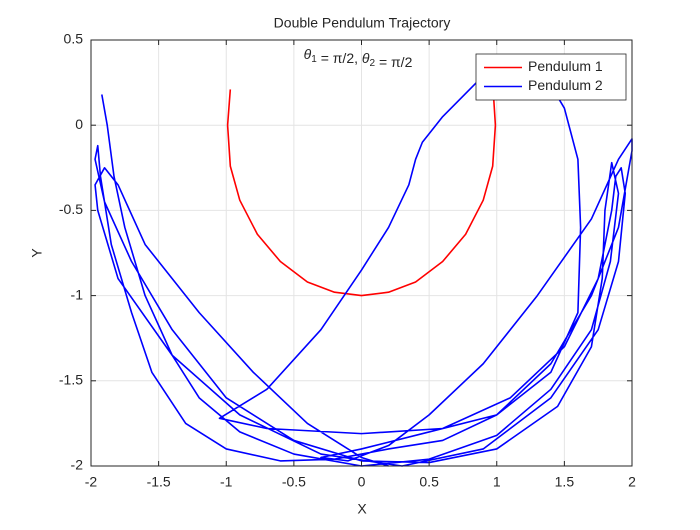 The height and width of the screenshot is (530, 700). What do you see at coordinates (79, 124) in the screenshot?
I see `y-tick-label: 0` at bounding box center [79, 124].